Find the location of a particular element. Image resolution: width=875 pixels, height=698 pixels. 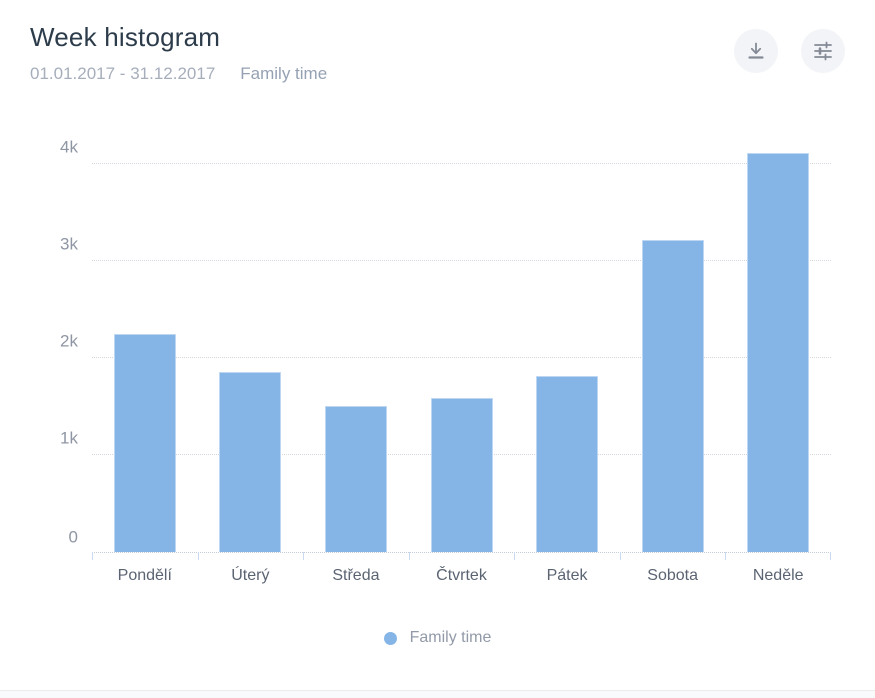

bar-Neděle is located at coordinates (778, 352).